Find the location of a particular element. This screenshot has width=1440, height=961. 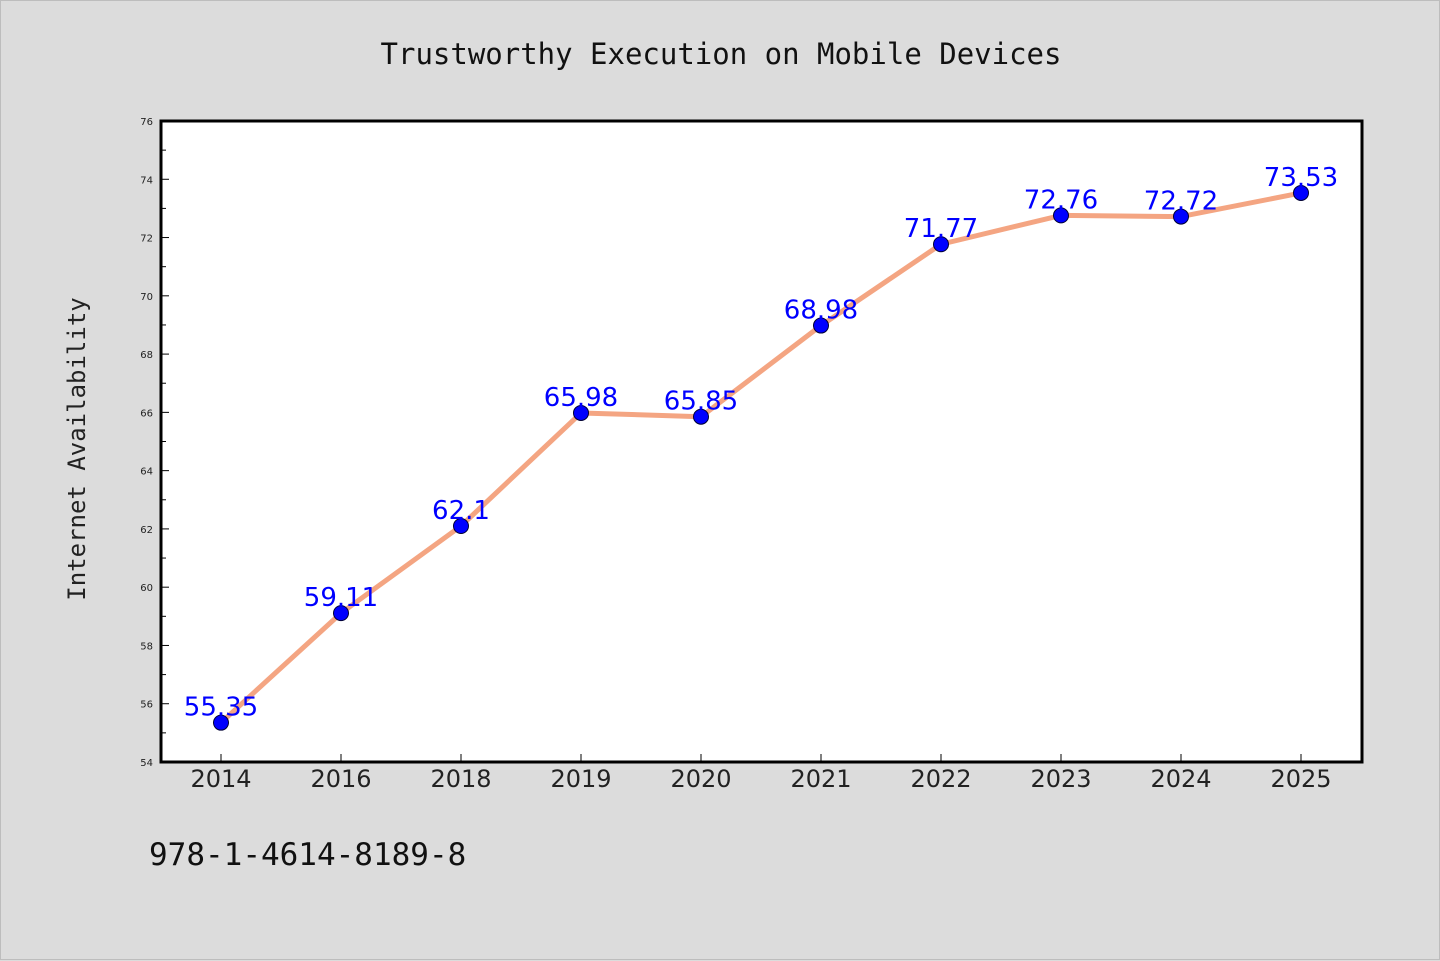

x-tick-label: 2022 is located at coordinates (940, 779).